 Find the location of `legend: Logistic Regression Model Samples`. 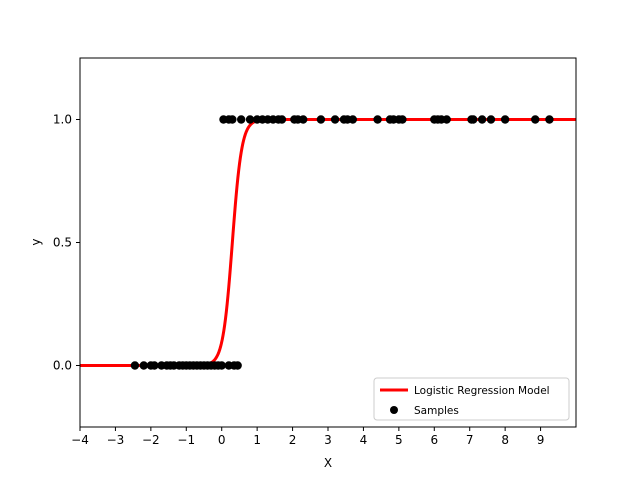

legend: Logistic Regression Model Samples is located at coordinates (471, 399).